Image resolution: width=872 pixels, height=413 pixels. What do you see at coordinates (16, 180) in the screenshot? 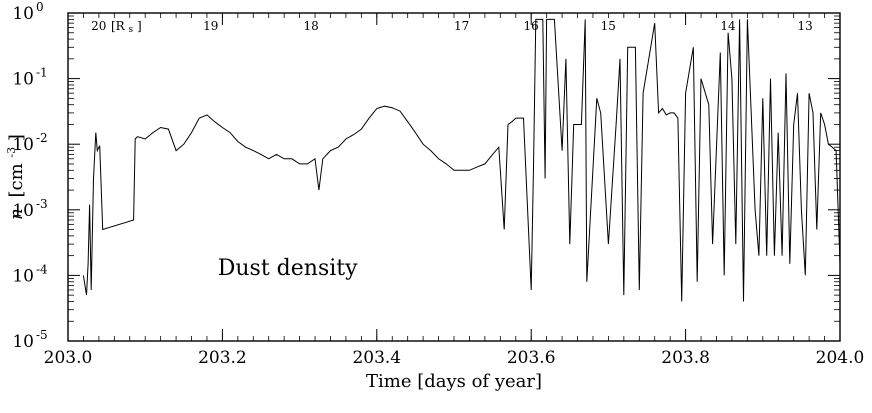
I see `y-axis-unit: [cm` at bounding box center [16, 180].